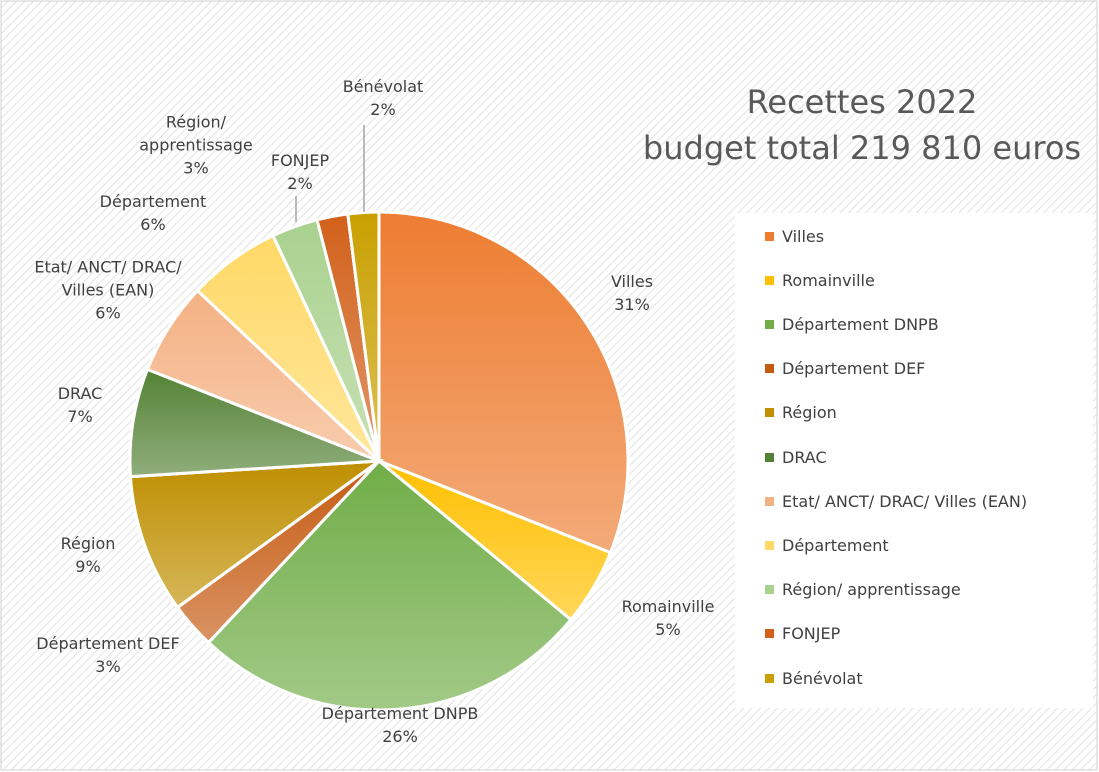 Image resolution: width=1099 pixels, height=772 pixels. I want to click on chart-subtitle: budget total 219 810 euros, so click(862, 148).